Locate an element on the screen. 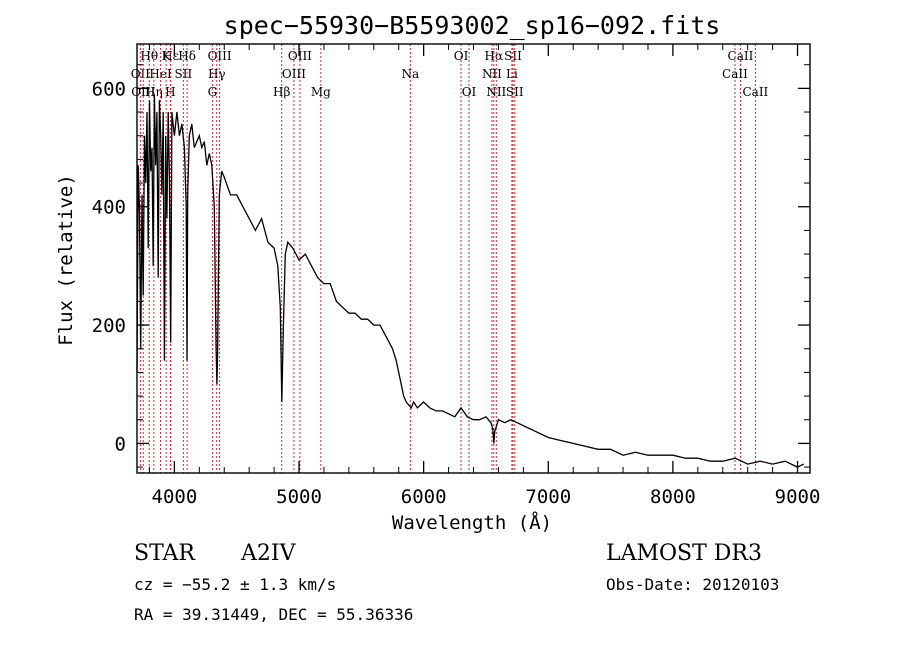 Image resolution: width=900 pixels, height=649 pixels. line-marker-label: Hγ is located at coordinates (217, 74).